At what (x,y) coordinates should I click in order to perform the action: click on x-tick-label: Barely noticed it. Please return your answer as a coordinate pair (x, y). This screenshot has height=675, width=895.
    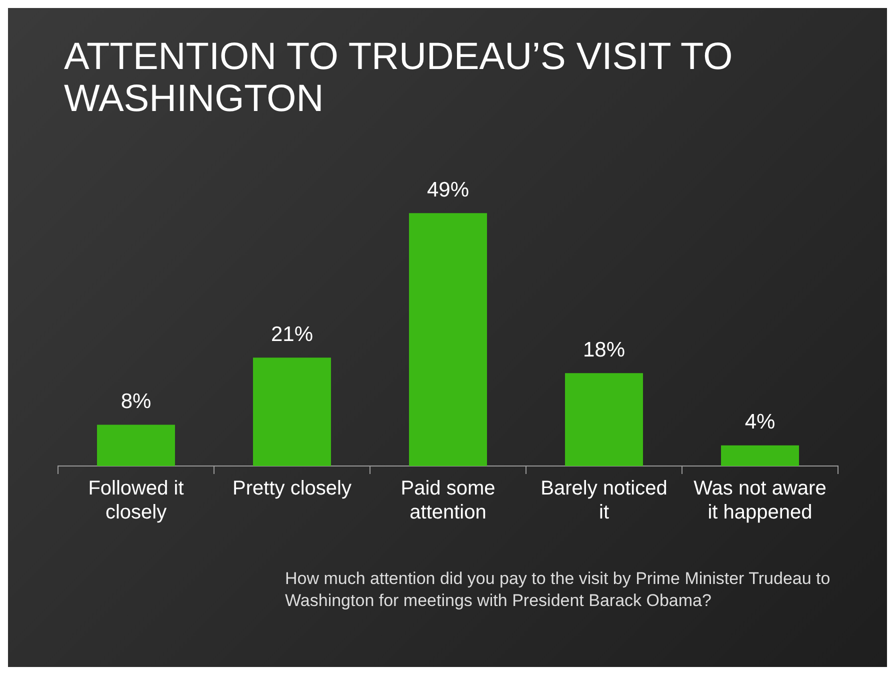
    Looking at the image, I should click on (604, 501).